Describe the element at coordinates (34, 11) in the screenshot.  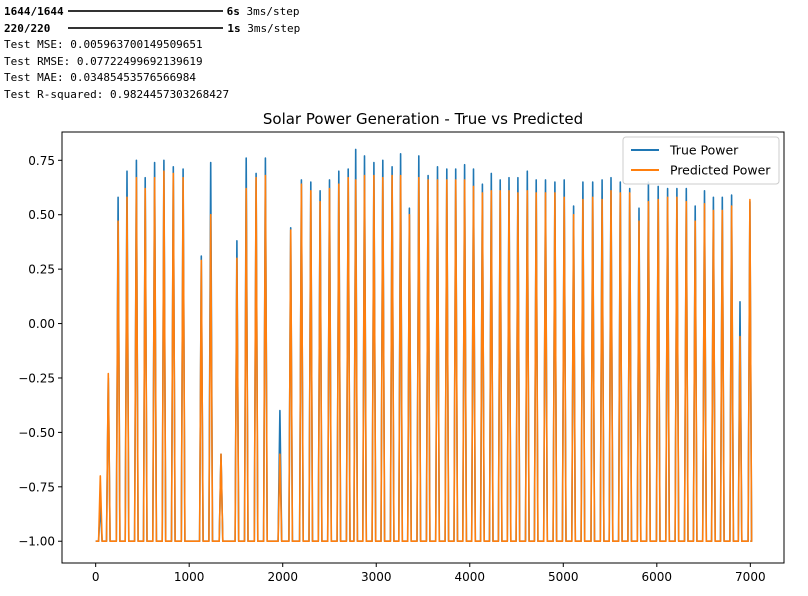
I see `progress-step: 1644/1644` at that location.